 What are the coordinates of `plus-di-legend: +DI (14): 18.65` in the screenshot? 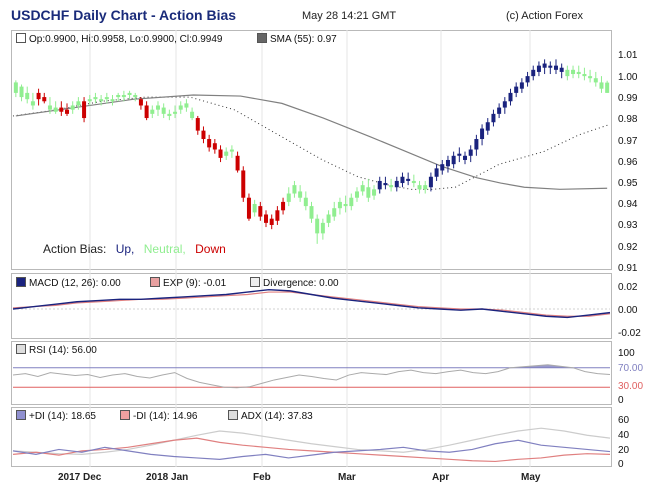 It's located at (56, 416).